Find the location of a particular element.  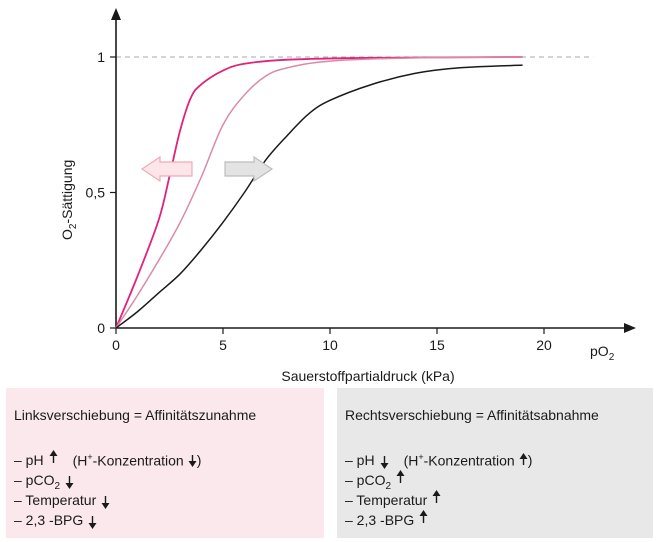

right-shift-arrow is located at coordinates (249, 169).